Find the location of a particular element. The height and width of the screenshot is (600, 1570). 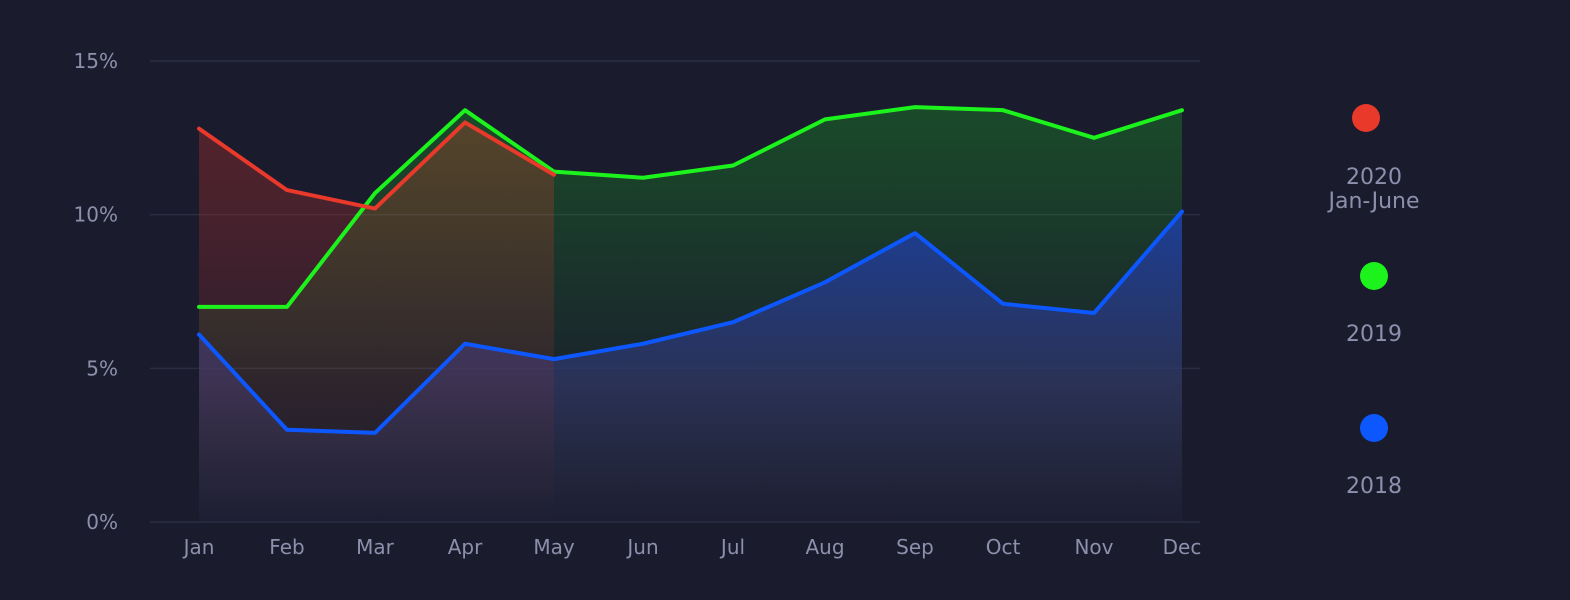

x-tick-label-jan: Jan is located at coordinates (198, 547).